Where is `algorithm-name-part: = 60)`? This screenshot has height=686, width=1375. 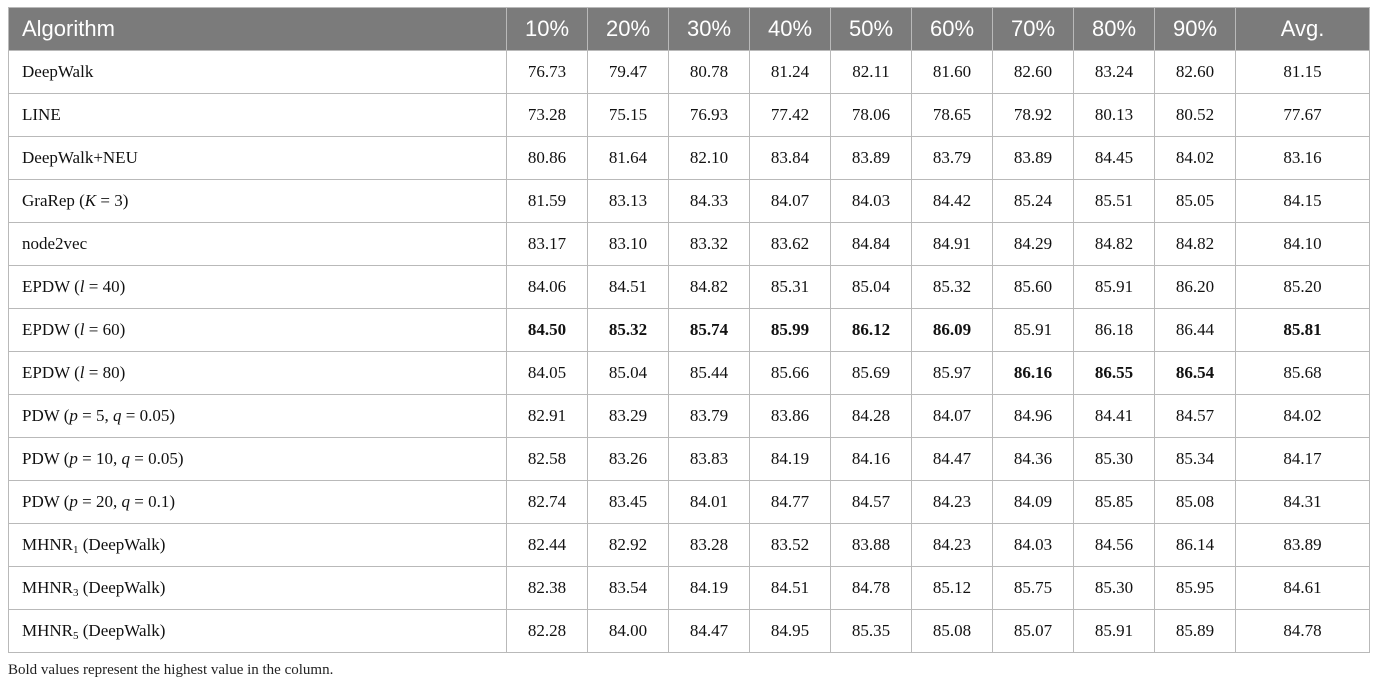
algorithm-name-part: = 60) is located at coordinates (105, 329).